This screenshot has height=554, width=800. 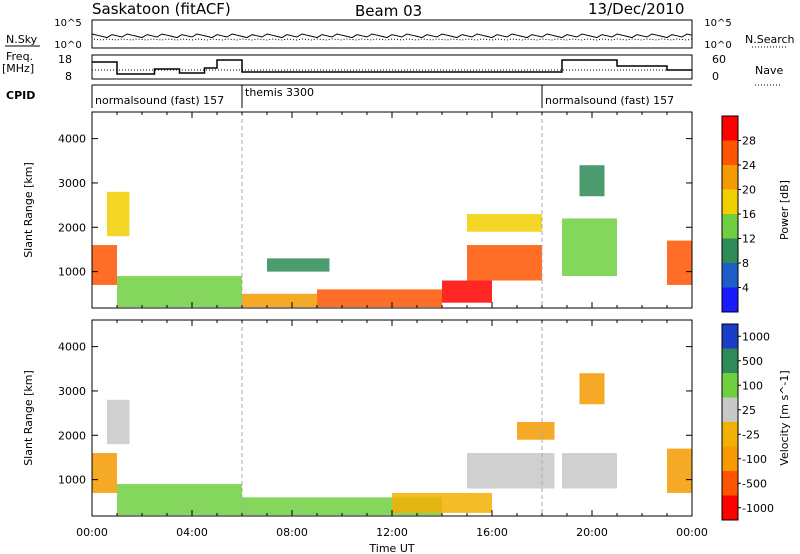 What do you see at coordinates (770, 39) in the screenshot?
I see `noise-right-label: N.Search` at bounding box center [770, 39].